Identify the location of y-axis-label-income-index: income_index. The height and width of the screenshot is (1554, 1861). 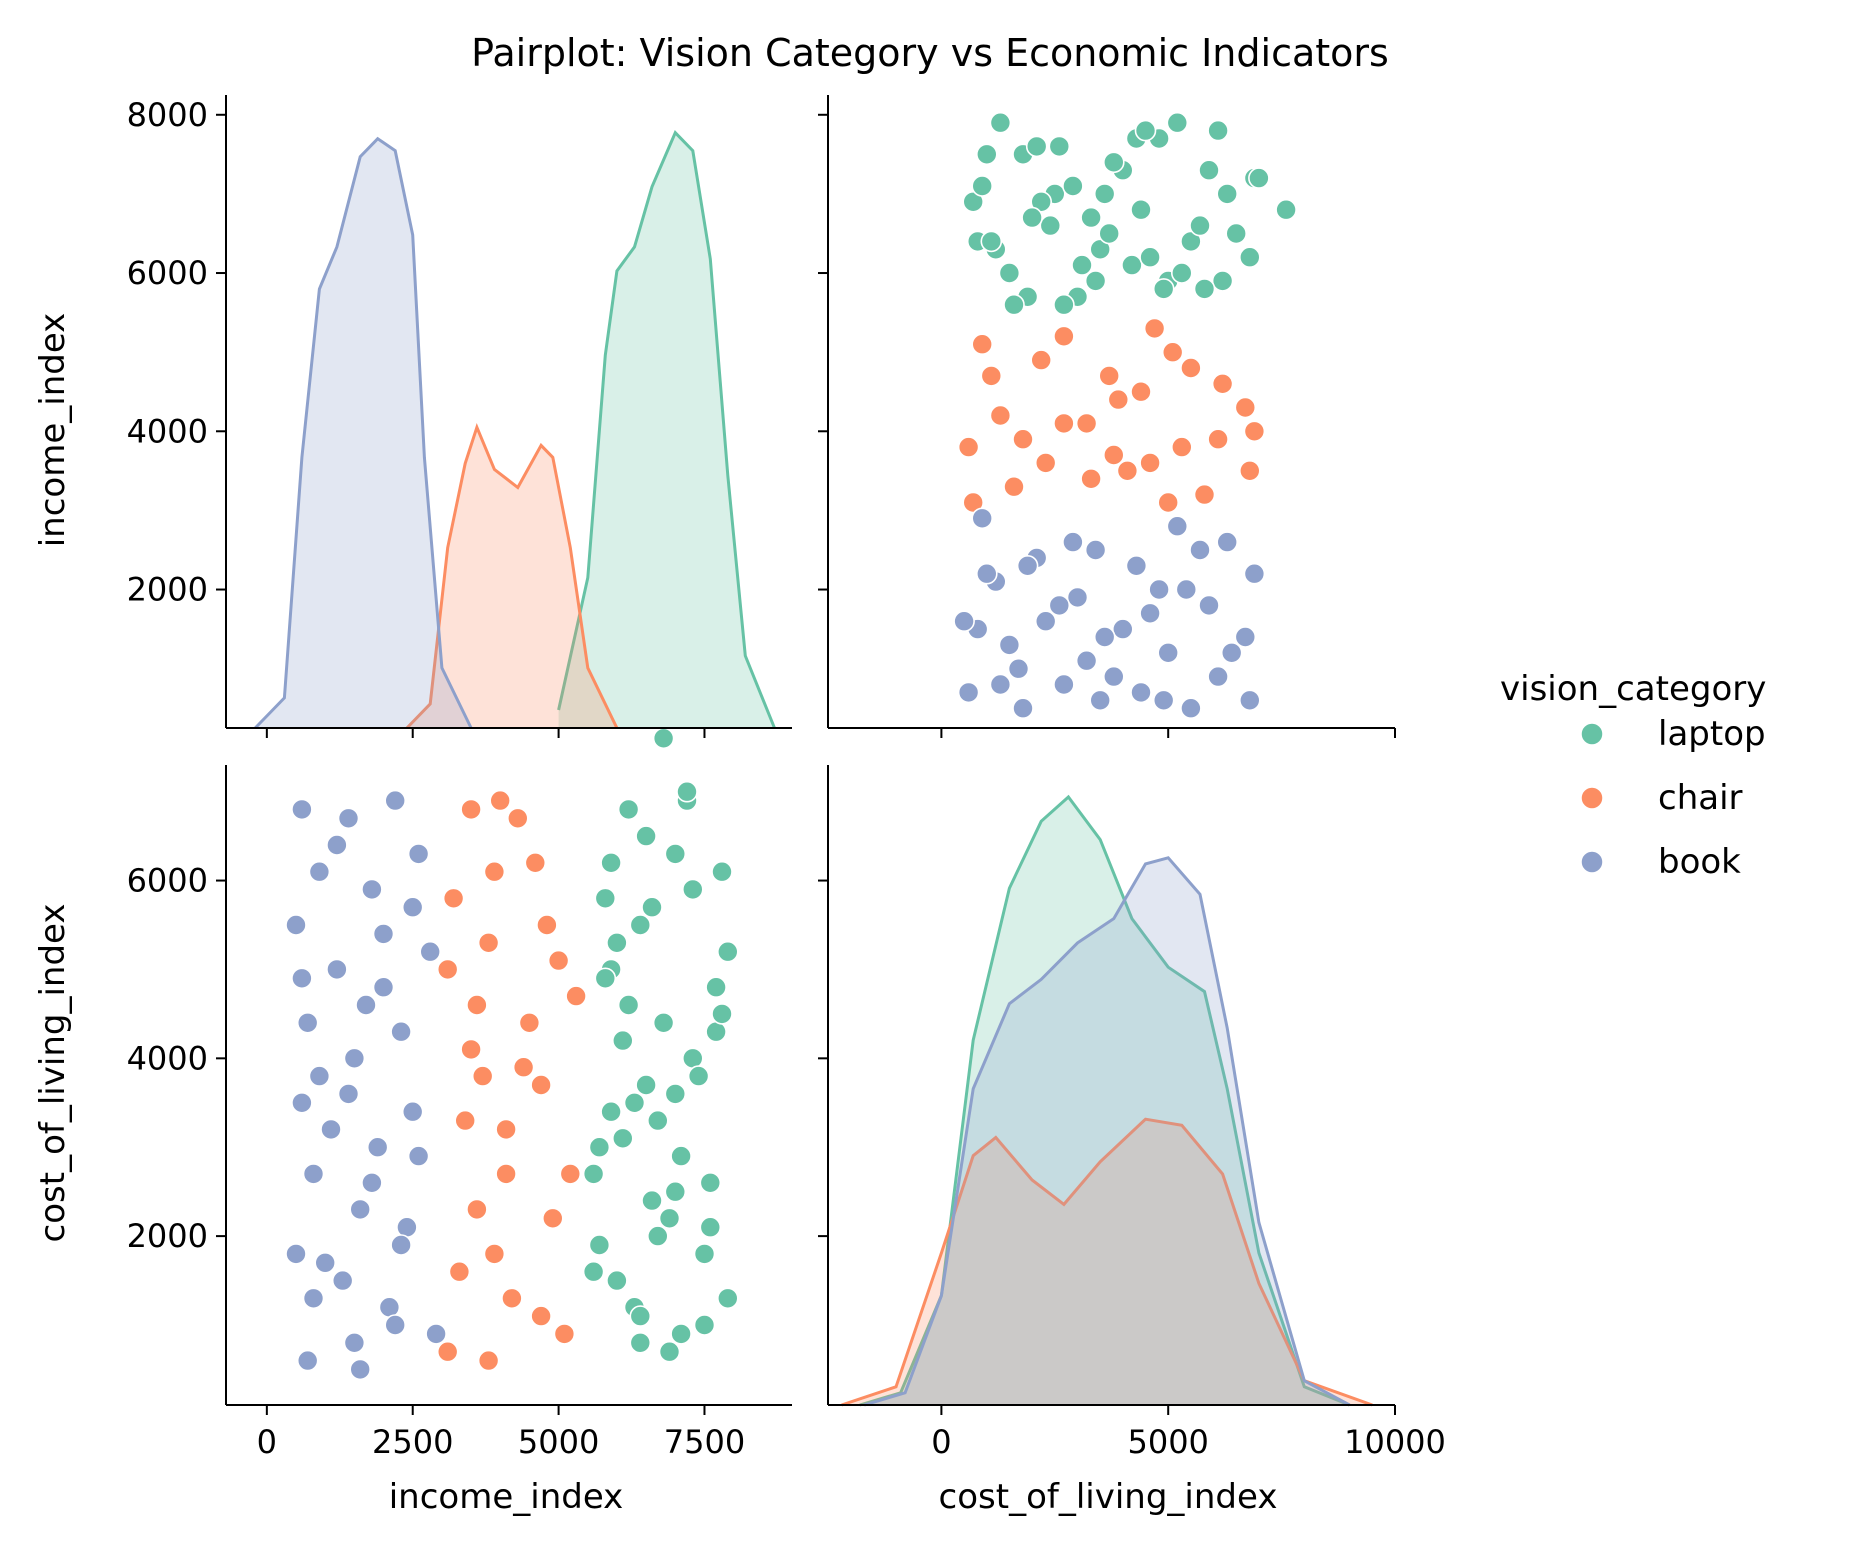
(53, 430).